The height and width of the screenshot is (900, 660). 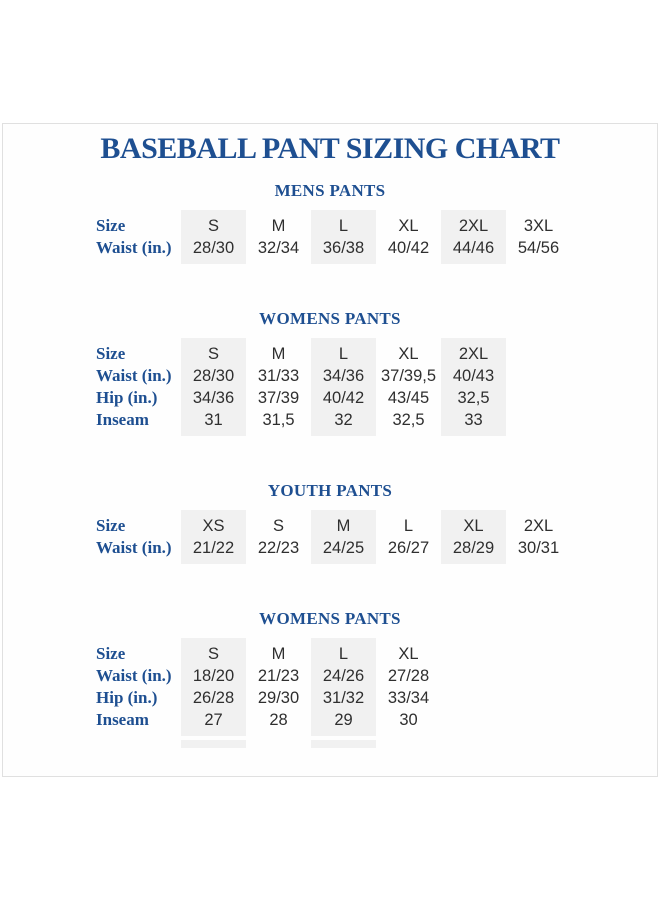 What do you see at coordinates (330, 148) in the screenshot?
I see `page-title: BASEBALL PANT SIZING CHART` at bounding box center [330, 148].